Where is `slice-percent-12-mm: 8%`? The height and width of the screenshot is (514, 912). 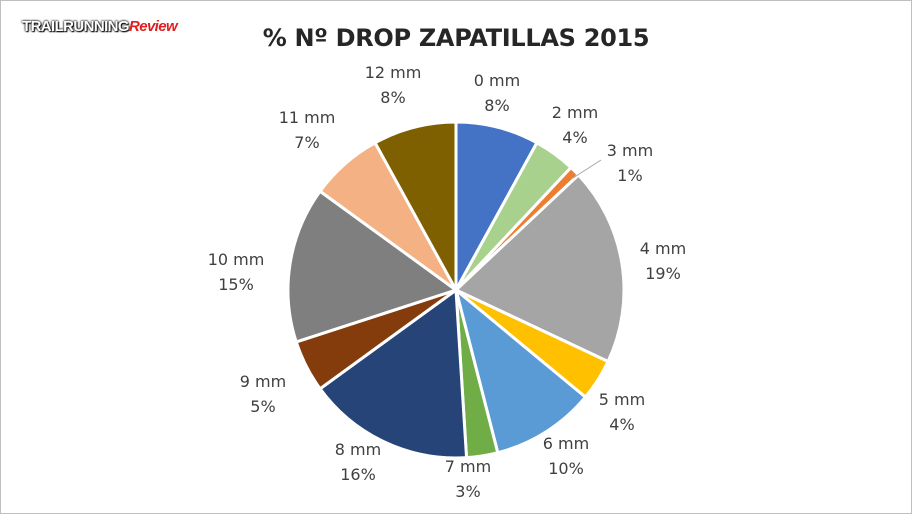 slice-percent-12-mm: 8% is located at coordinates (392, 97).